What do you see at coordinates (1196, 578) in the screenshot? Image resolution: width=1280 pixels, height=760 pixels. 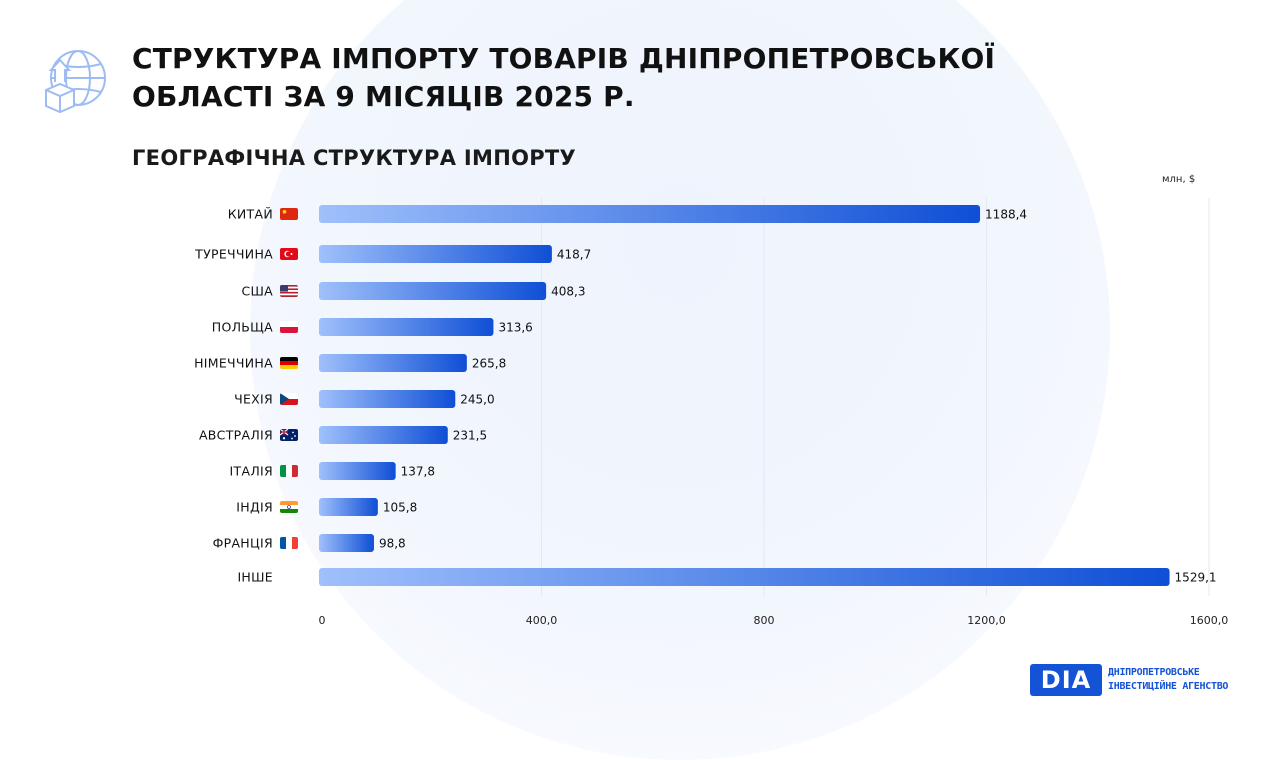 I see `bar-value-label: 1529,1` at bounding box center [1196, 578].